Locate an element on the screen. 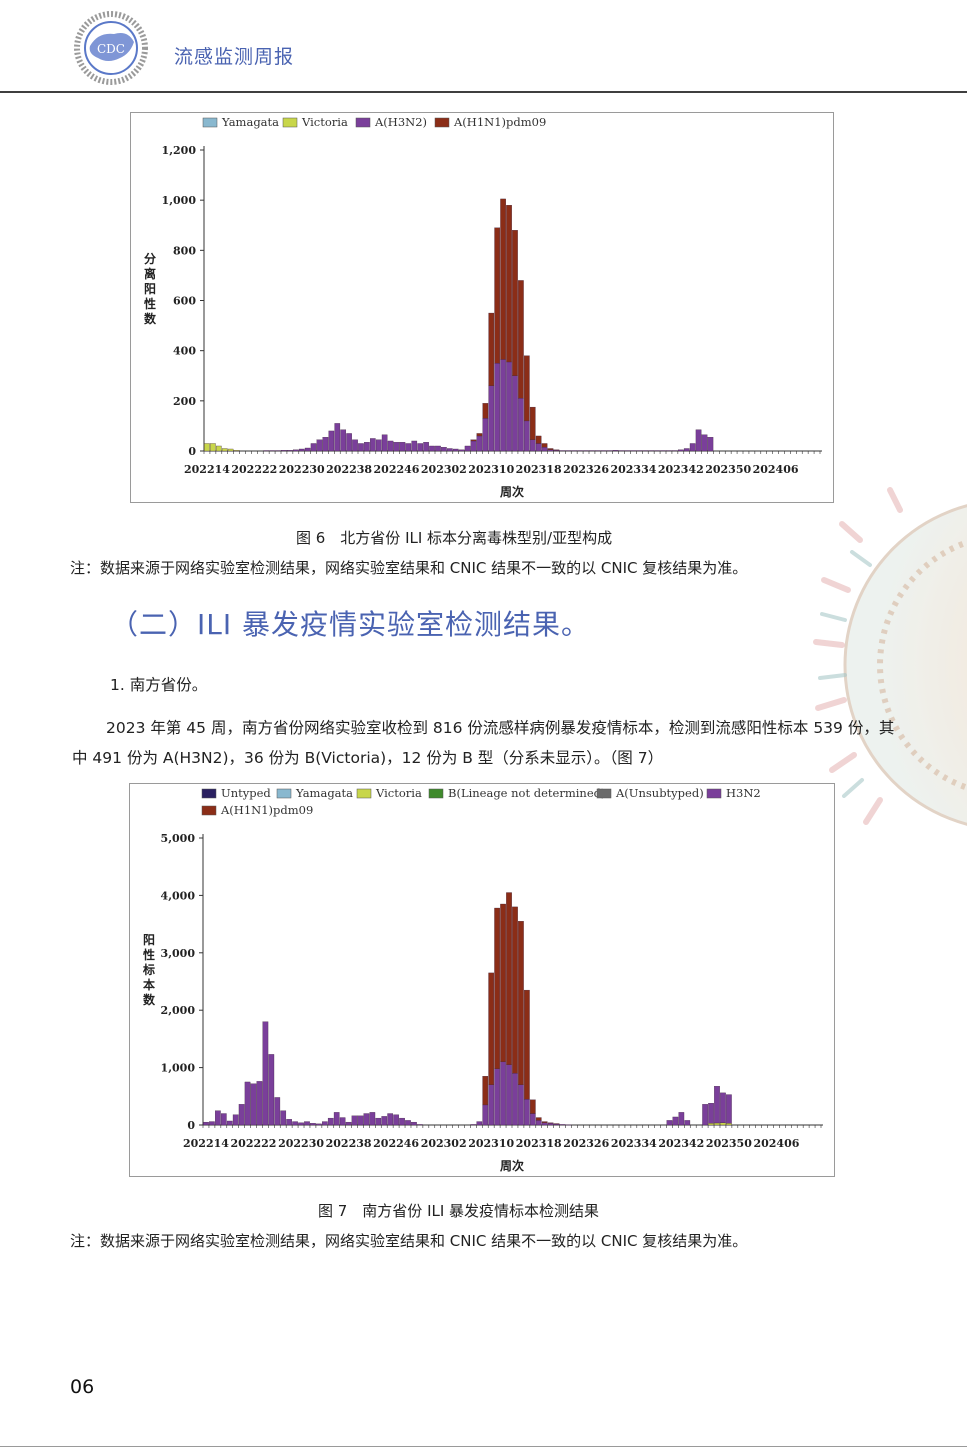 The width and height of the screenshot is (967, 1450). footer-divider is located at coordinates (483, 1446).